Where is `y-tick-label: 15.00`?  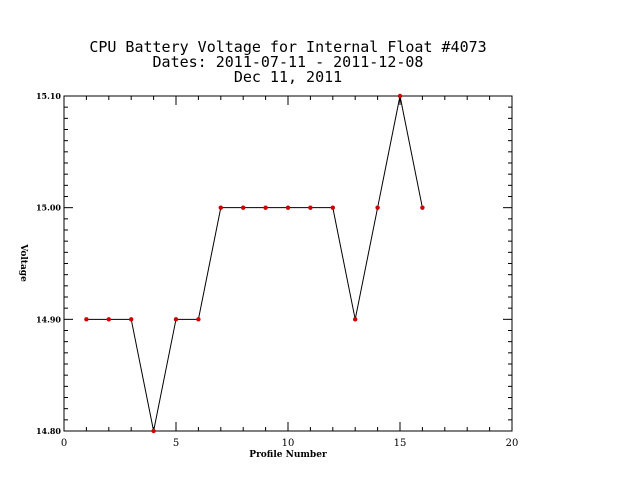 y-tick-label: 15.00 is located at coordinates (48, 208).